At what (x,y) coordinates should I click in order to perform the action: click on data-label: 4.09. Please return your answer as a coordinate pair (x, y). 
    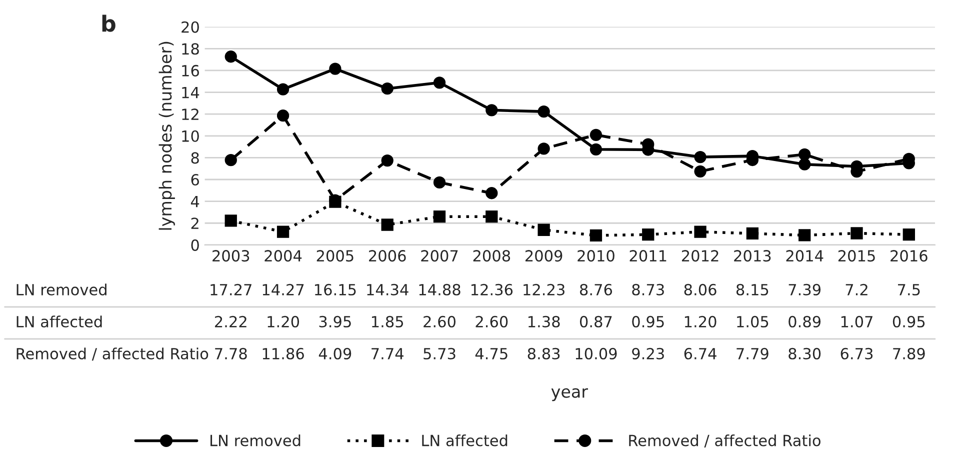
    Looking at the image, I should click on (335, 354).